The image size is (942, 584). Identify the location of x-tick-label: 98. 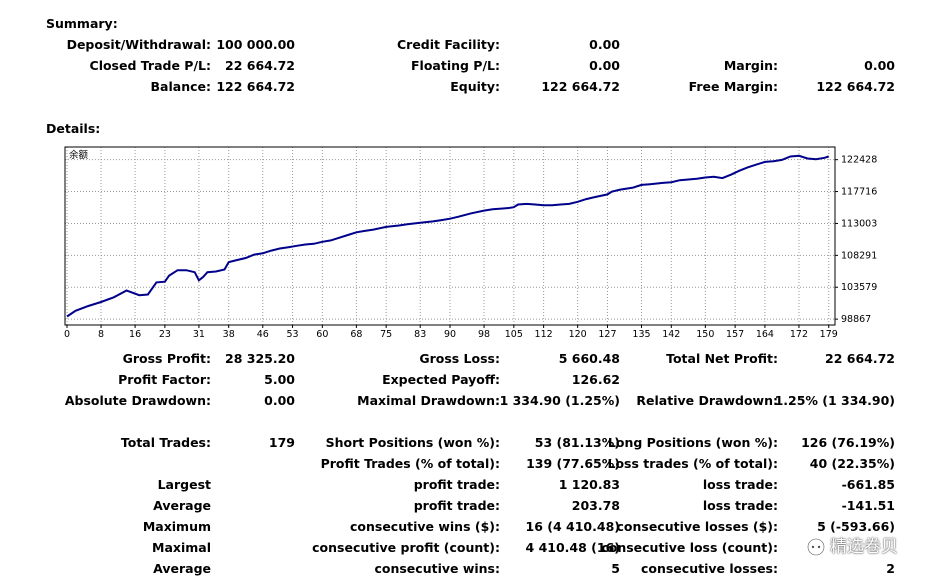
(484, 334).